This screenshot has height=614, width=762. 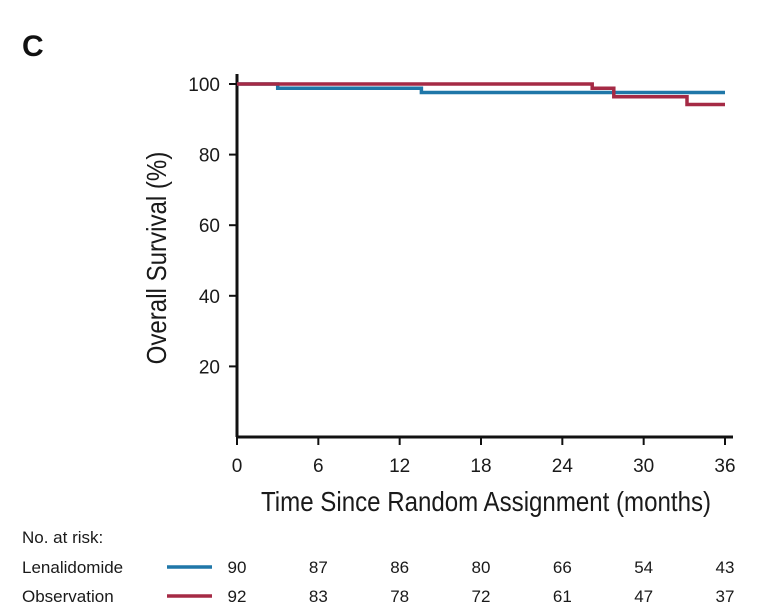 What do you see at coordinates (237, 567) in the screenshot?
I see `risk-count: 90` at bounding box center [237, 567].